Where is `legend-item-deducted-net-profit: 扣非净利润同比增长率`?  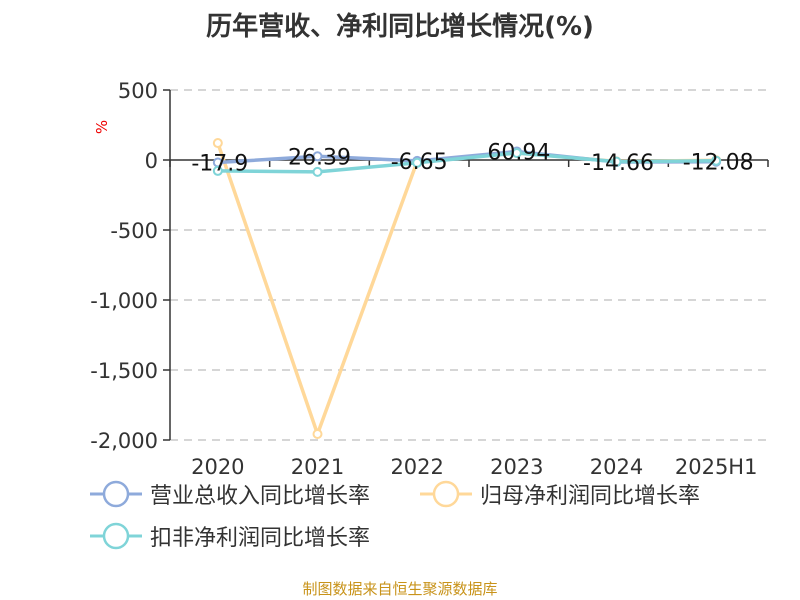
legend-item-deducted-net-profit: 扣非净利润同比增长率 is located at coordinates (230, 536).